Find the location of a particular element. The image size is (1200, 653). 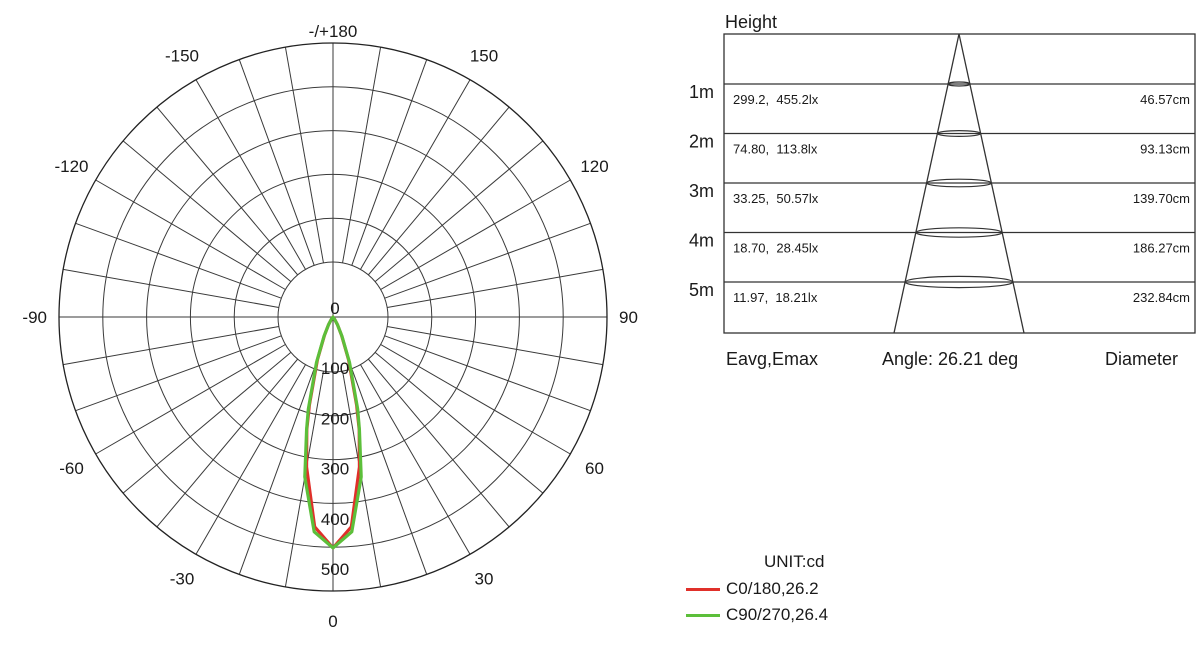

polar-angle-label: -120 is located at coordinates (71, 166).